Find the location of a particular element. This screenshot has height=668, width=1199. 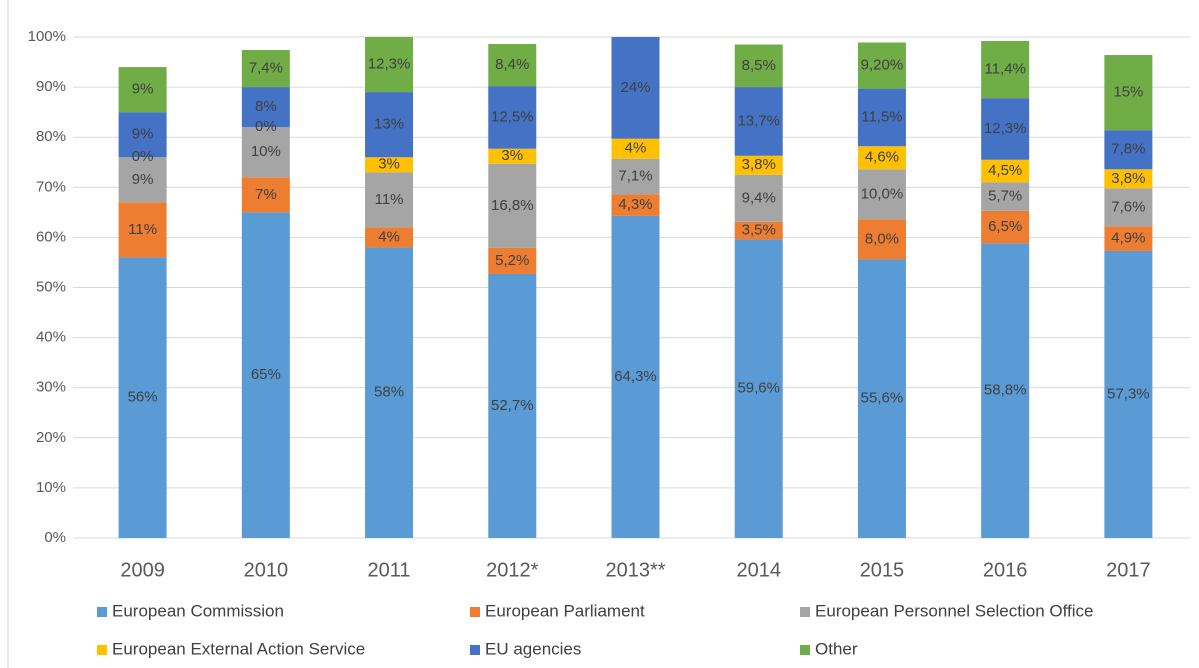

legend-label: European Parliament is located at coordinates (565, 610).